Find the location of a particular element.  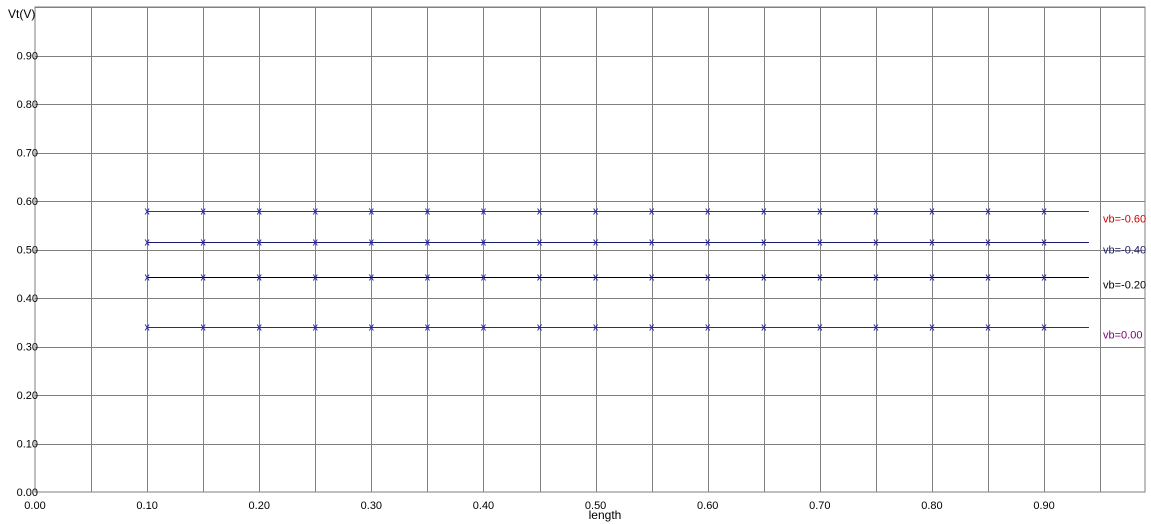

y-axis-label: Vt(V) is located at coordinates (21, 14).